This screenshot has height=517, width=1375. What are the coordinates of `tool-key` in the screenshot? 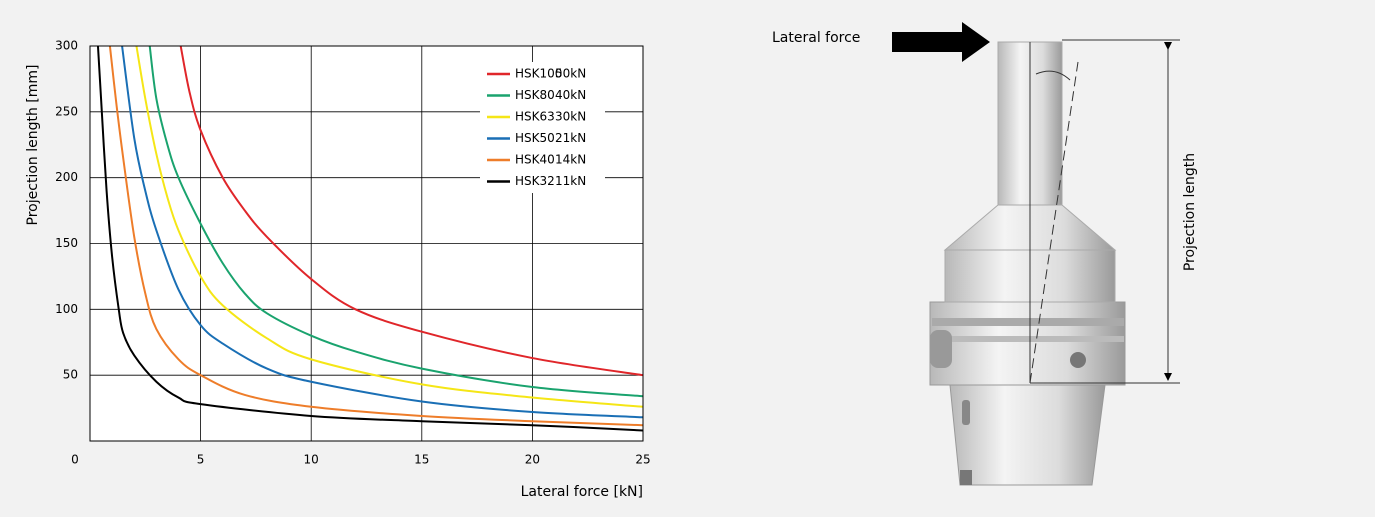 It's located at (941, 349).